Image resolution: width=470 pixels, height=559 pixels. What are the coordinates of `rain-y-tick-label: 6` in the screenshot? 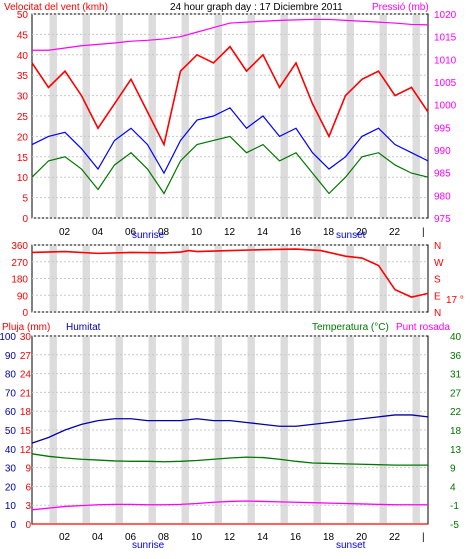 It's located at (28, 487).